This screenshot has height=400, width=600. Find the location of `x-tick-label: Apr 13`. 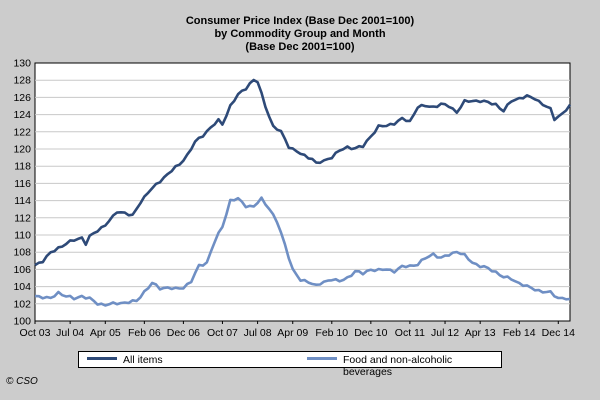

x-tick-label: Apr 13 is located at coordinates (480, 333).